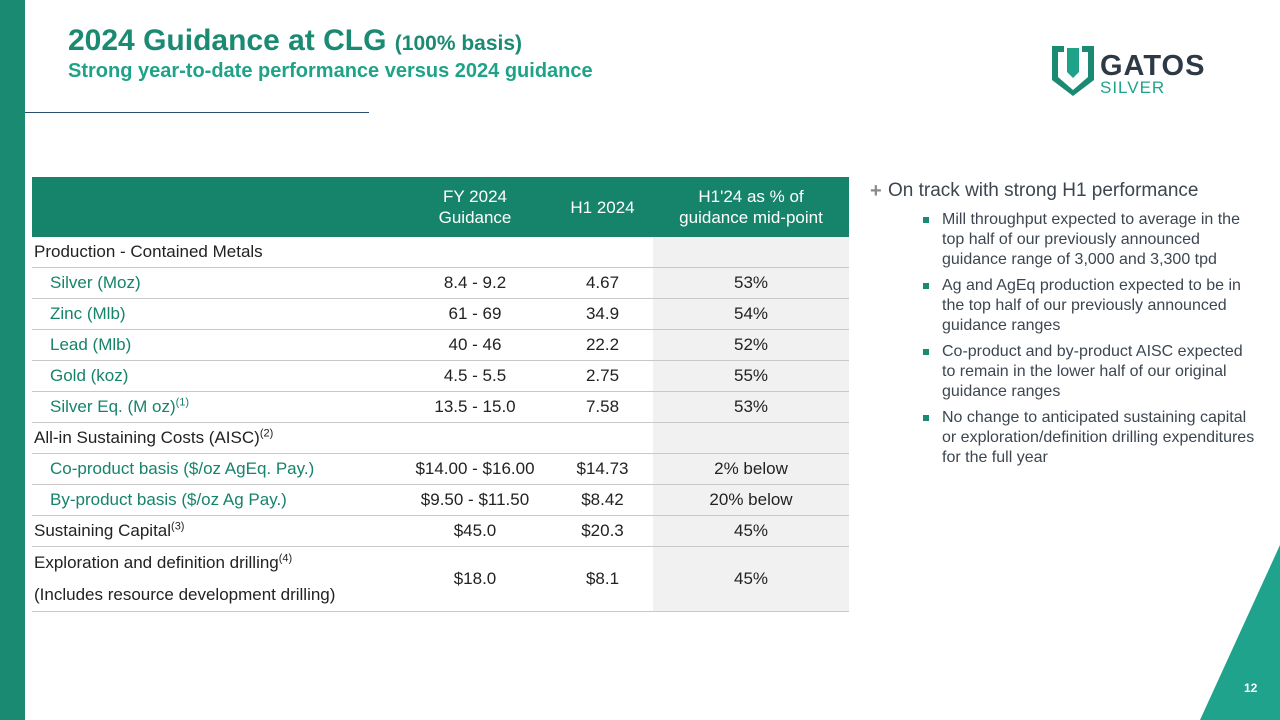 This screenshot has height=720, width=1280. I want to click on fy-value: $18.0, so click(475, 579).